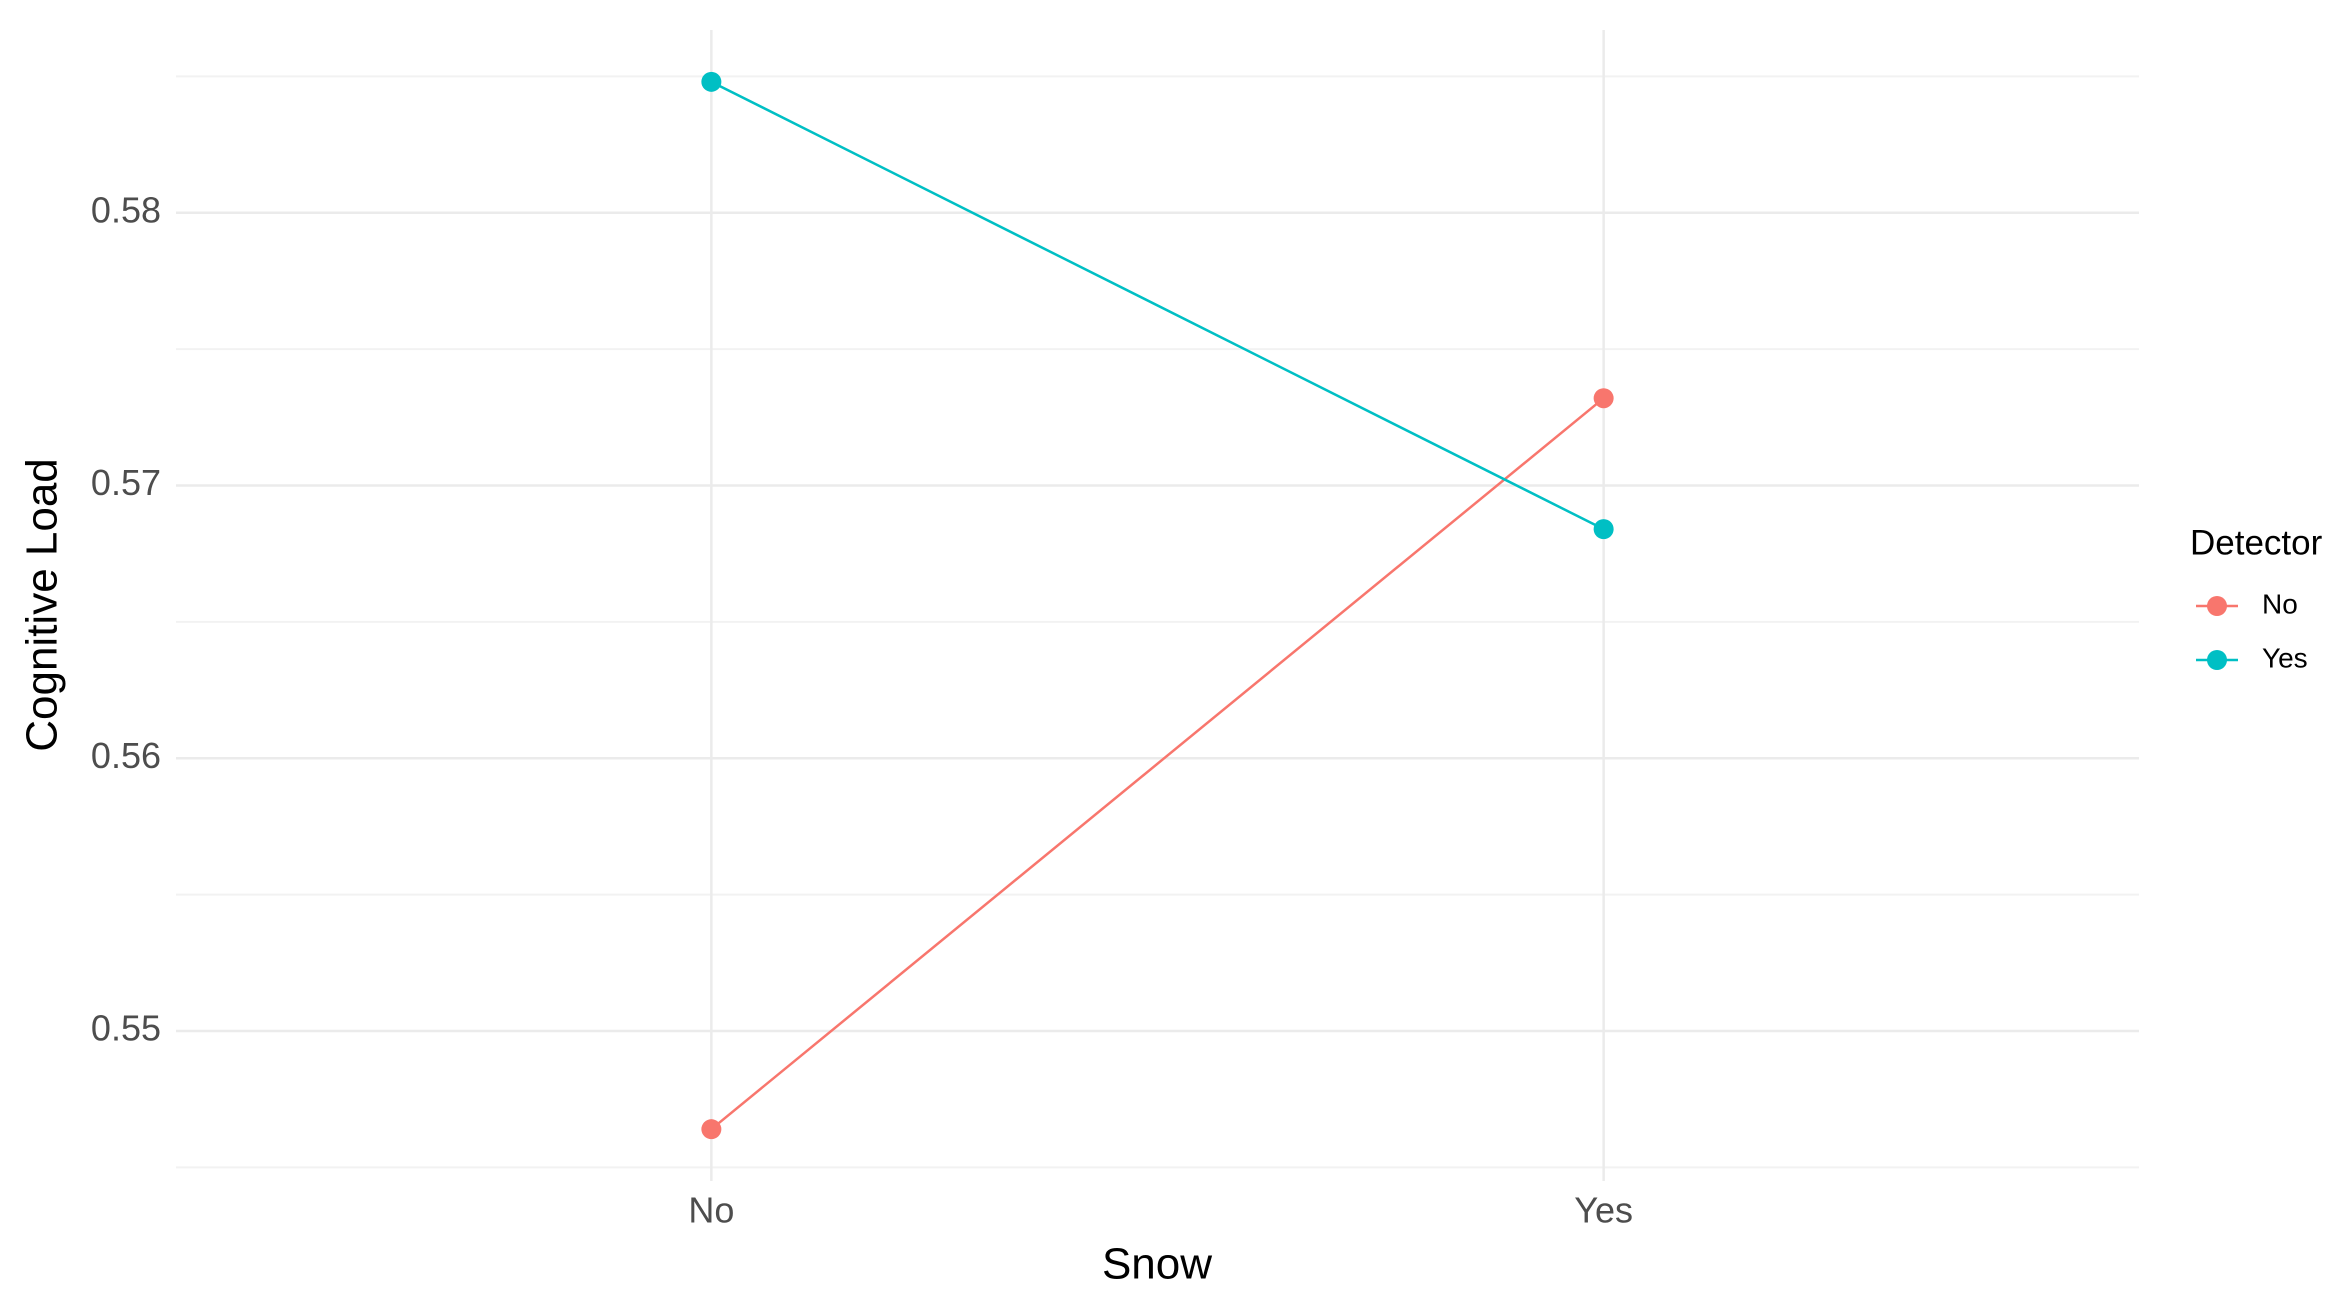 The height and width of the screenshot is (1297, 2342). Describe the element at coordinates (126, 755) in the screenshot. I see `y-tick-label: 0.56` at that location.